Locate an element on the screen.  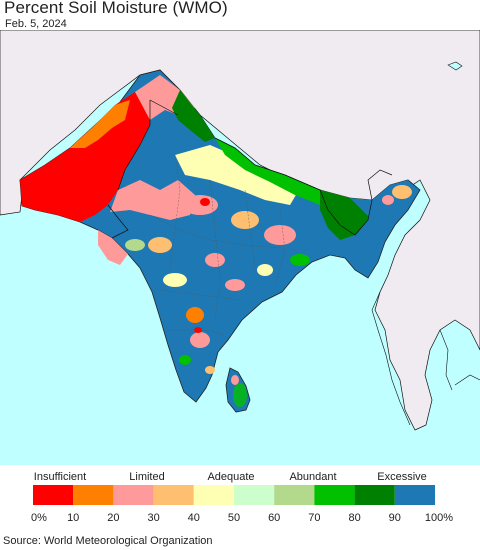
coastline-east is located at coordinates (425, 358).